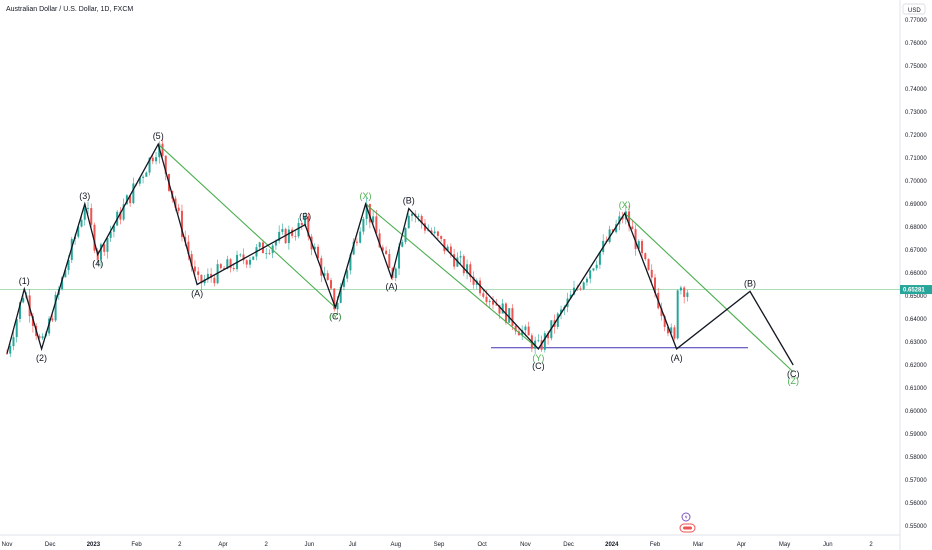 The image size is (932, 550). What do you see at coordinates (687, 528) in the screenshot?
I see `event-pill-icon` at bounding box center [687, 528].